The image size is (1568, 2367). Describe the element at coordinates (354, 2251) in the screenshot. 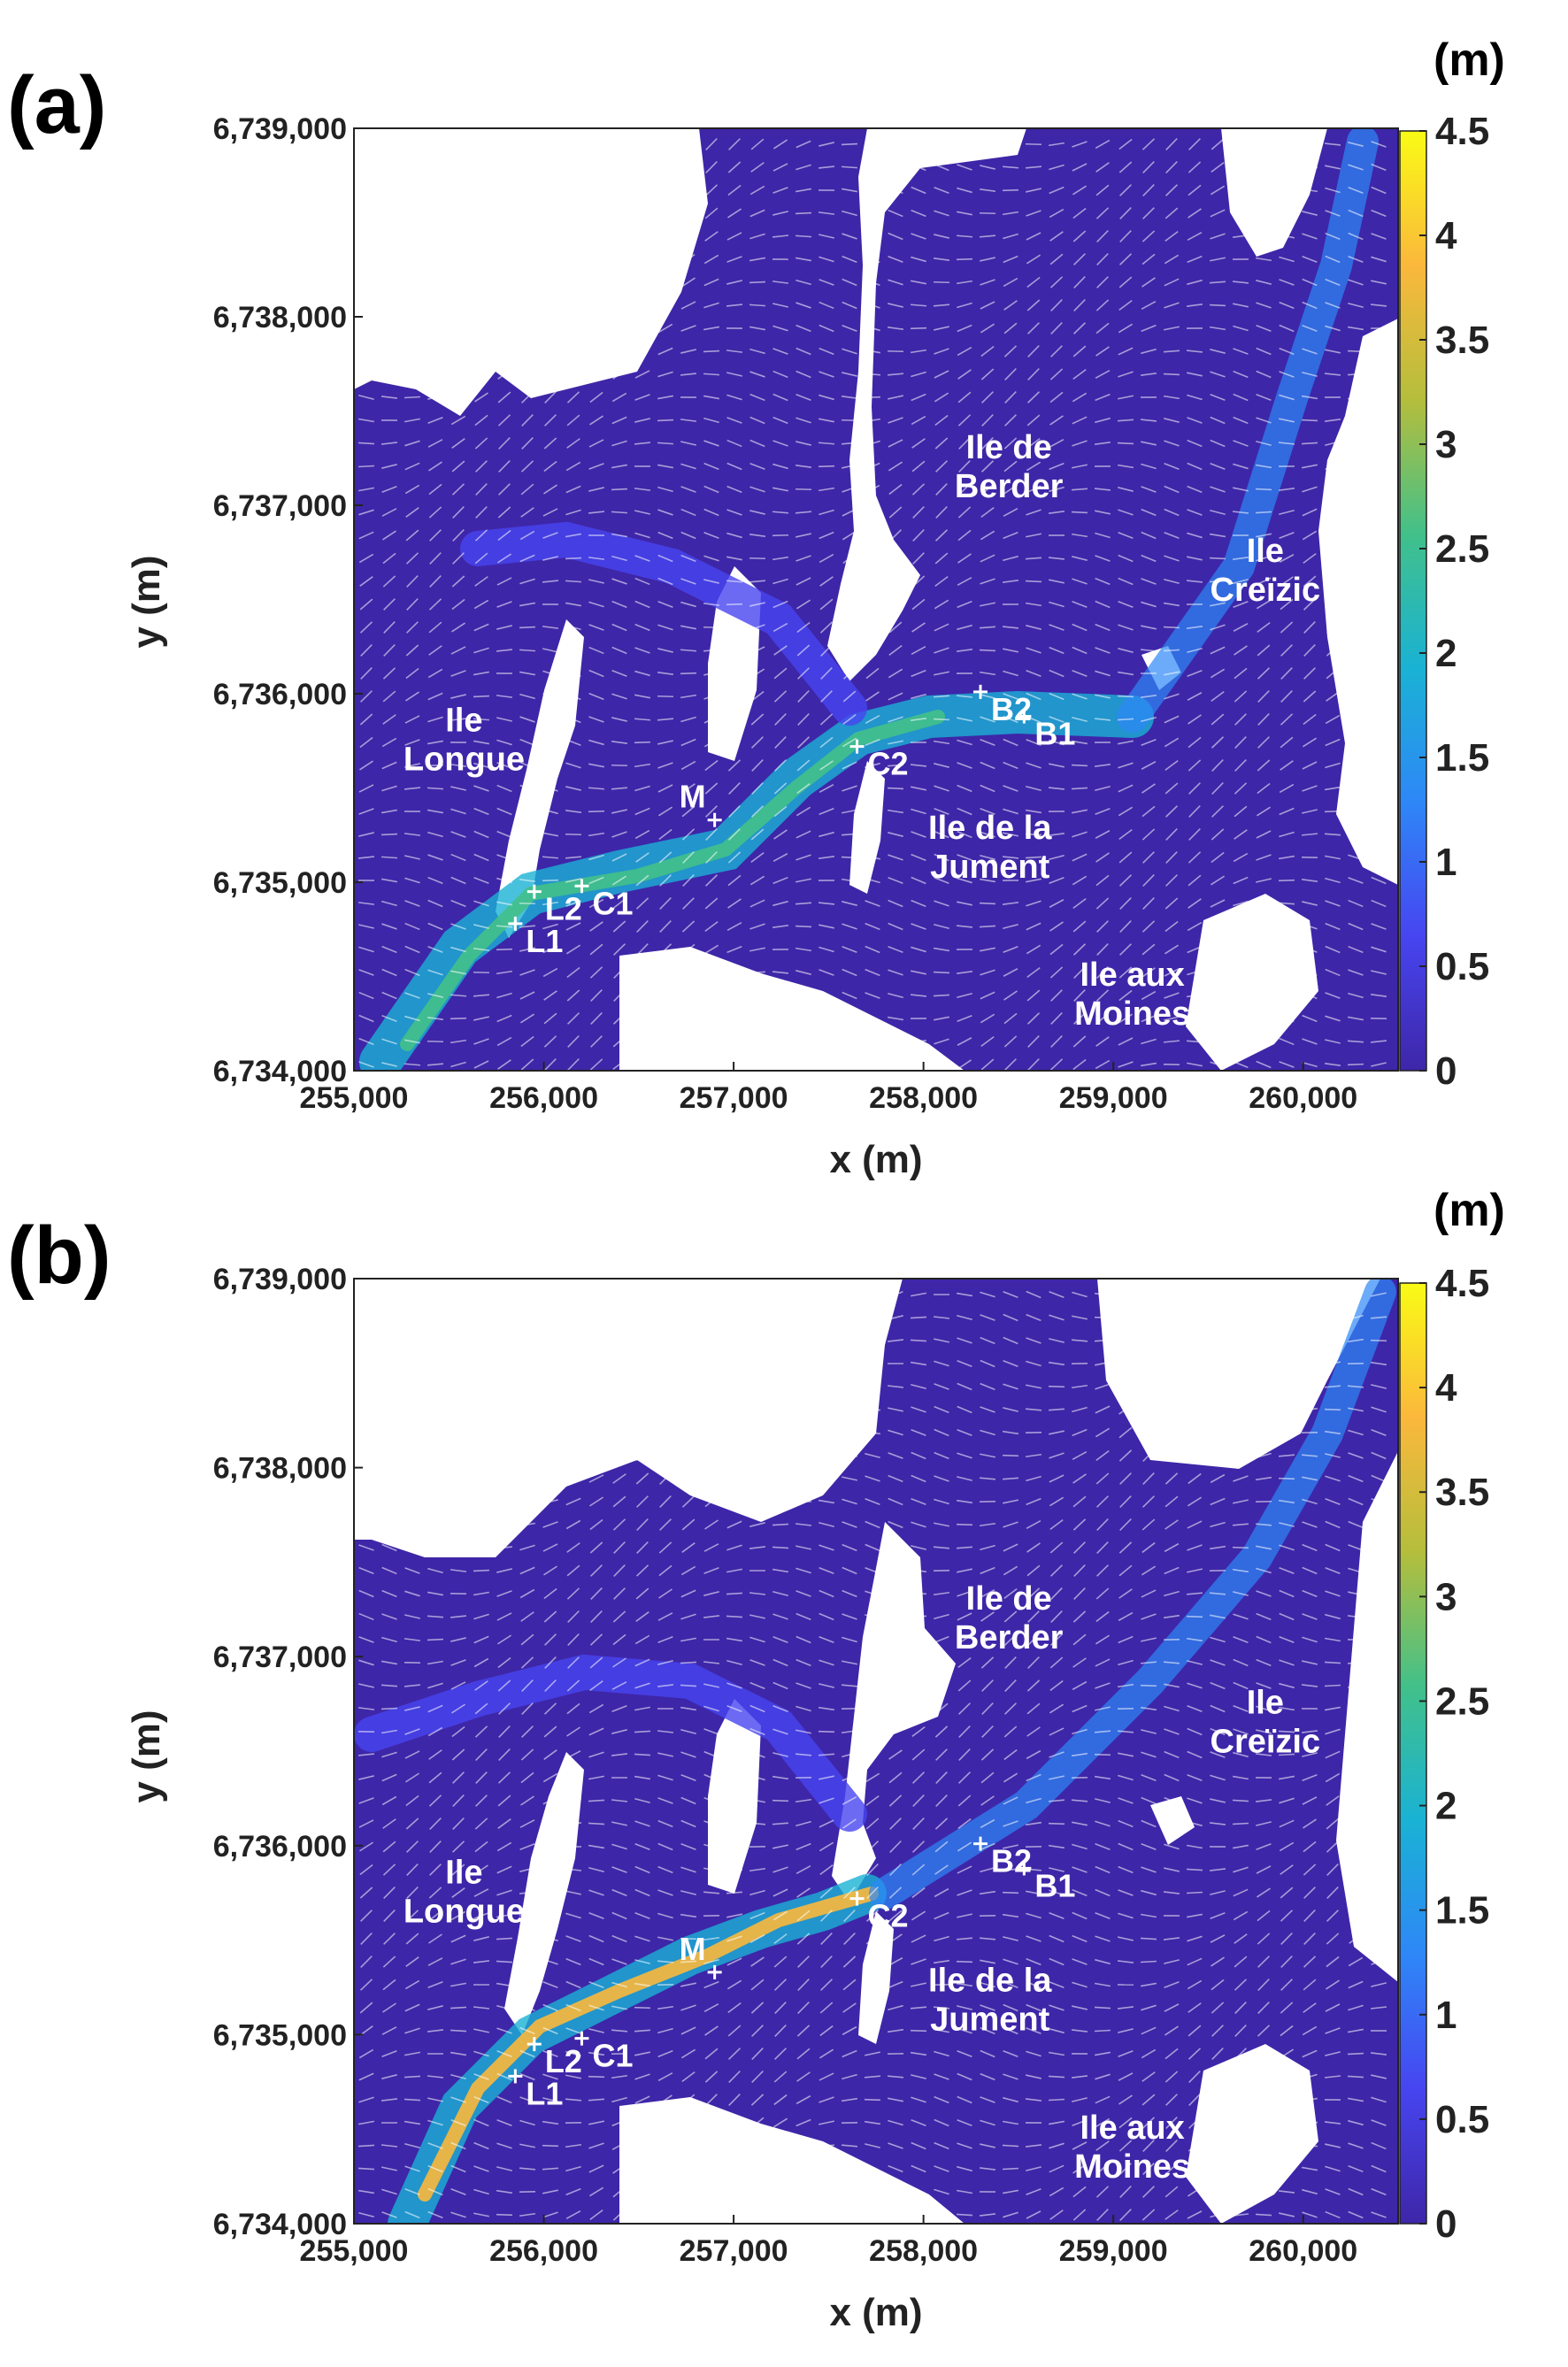

I see `x-tick-label: 255,000` at that location.